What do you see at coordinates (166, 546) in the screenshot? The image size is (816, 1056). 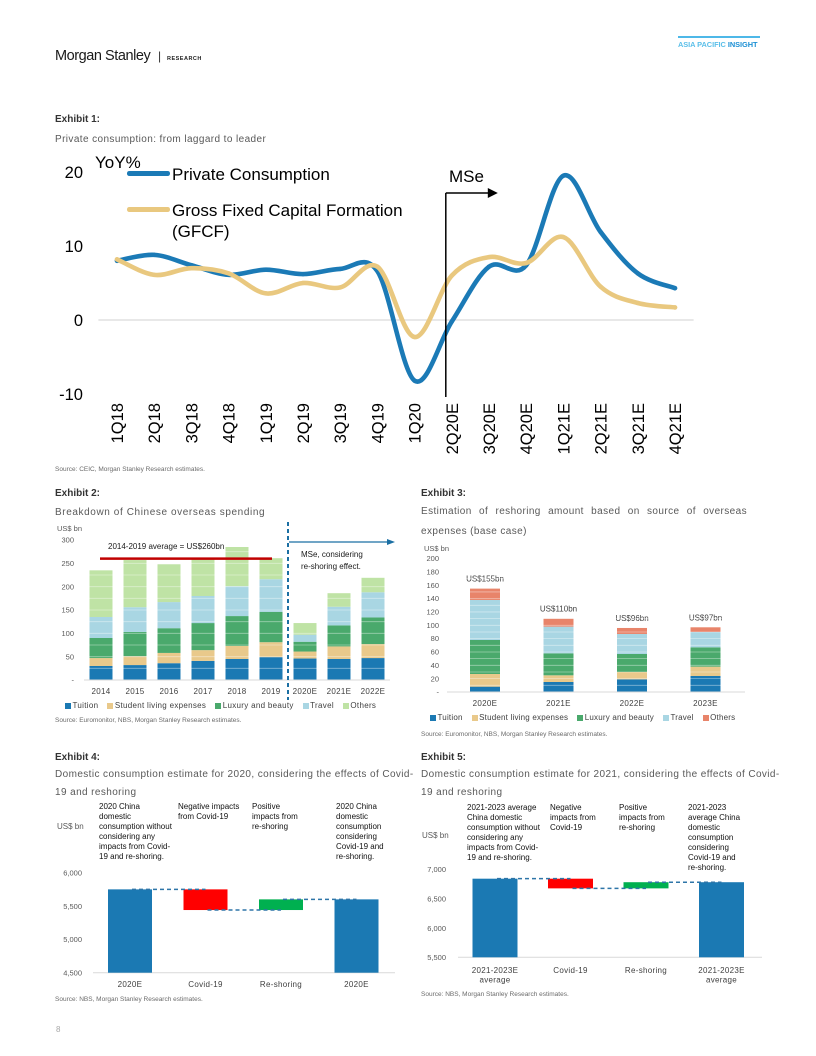 I see `average-line-label: 2014-2019 average = US$260bn` at bounding box center [166, 546].